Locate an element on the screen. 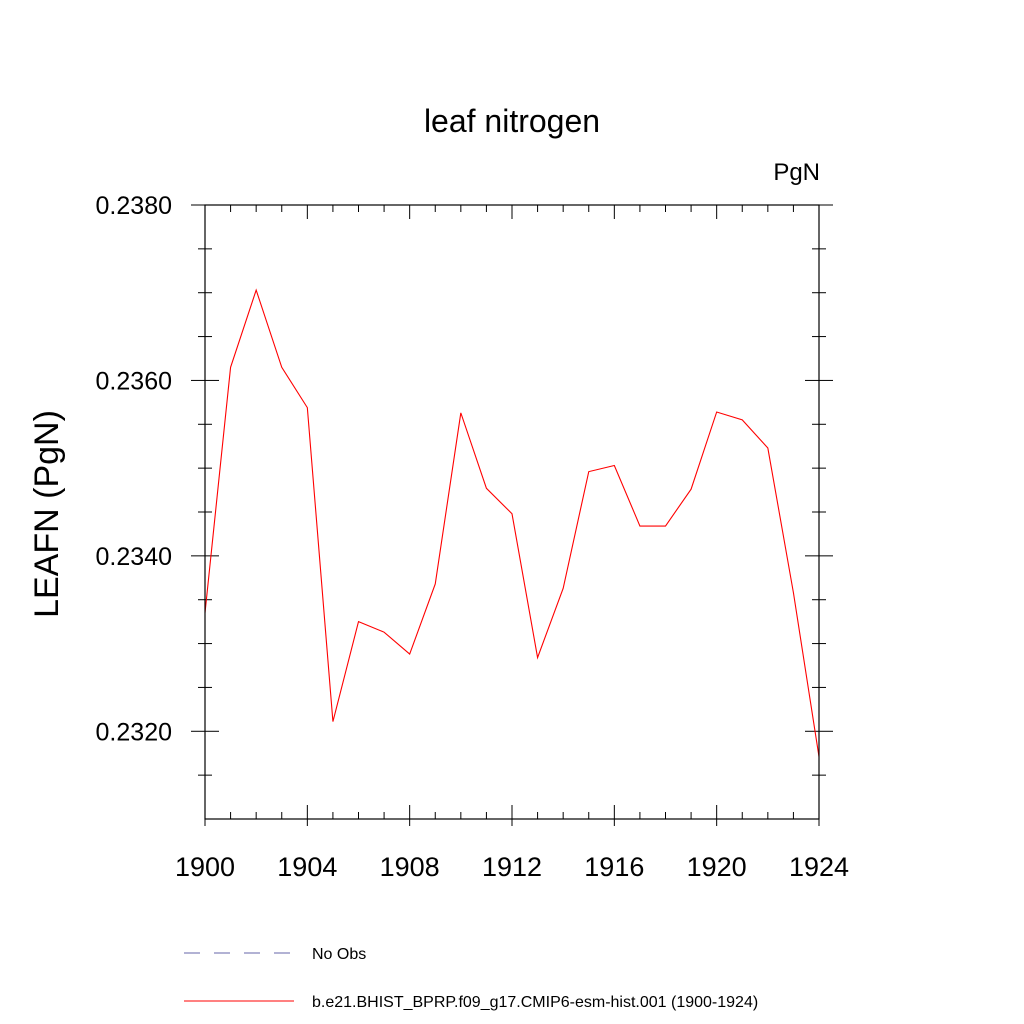 The height and width of the screenshot is (1024, 1024). x-tick-label: 1904 is located at coordinates (307, 867).